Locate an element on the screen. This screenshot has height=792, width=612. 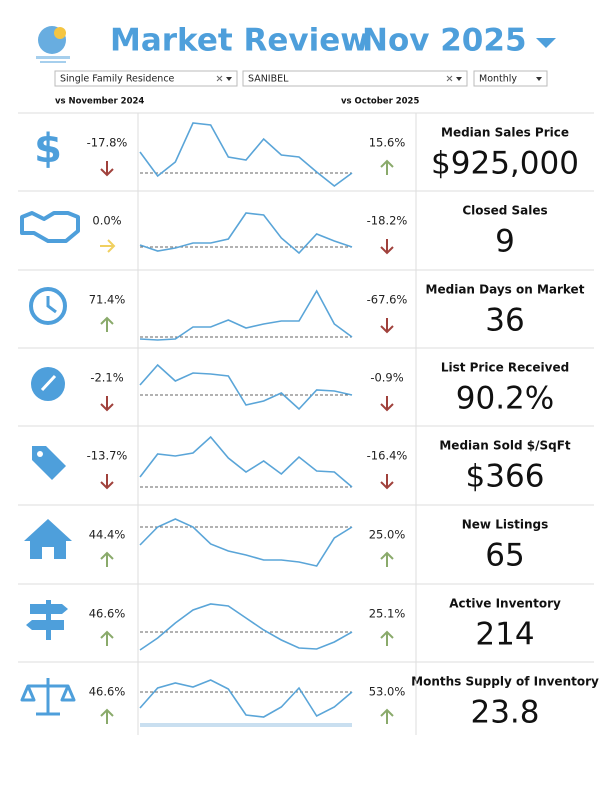
mom-change: 53.0% is located at coordinates (387, 692).